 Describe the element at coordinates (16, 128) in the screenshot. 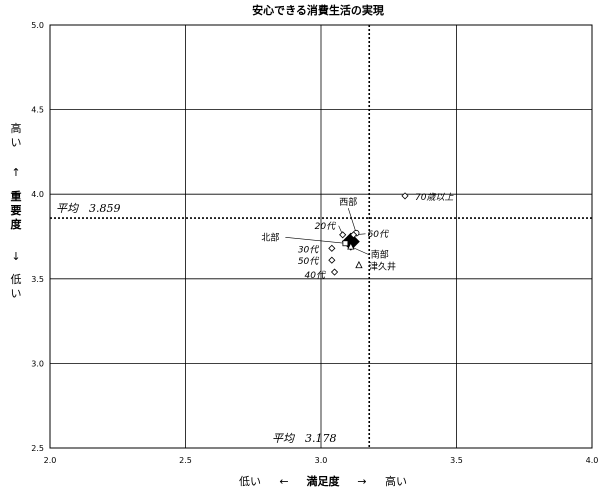

I see `y-label-high-1: 高` at that location.